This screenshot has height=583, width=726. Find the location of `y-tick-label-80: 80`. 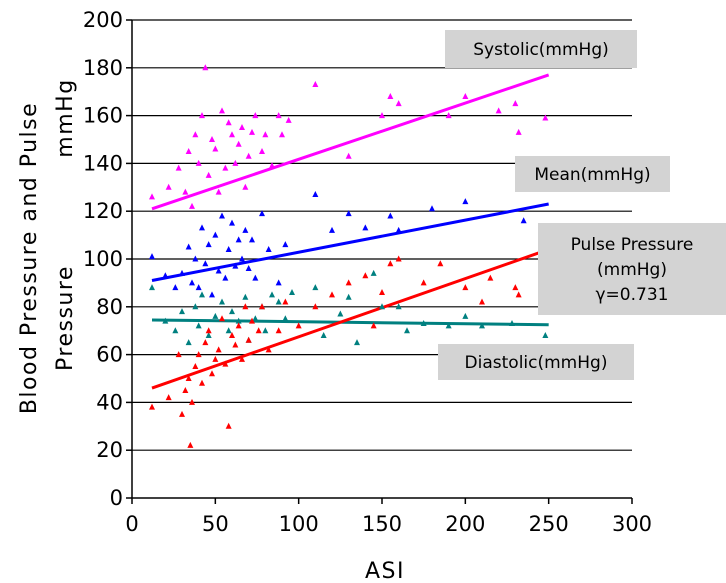

y-tick-label-80: 80 is located at coordinates (109, 307).